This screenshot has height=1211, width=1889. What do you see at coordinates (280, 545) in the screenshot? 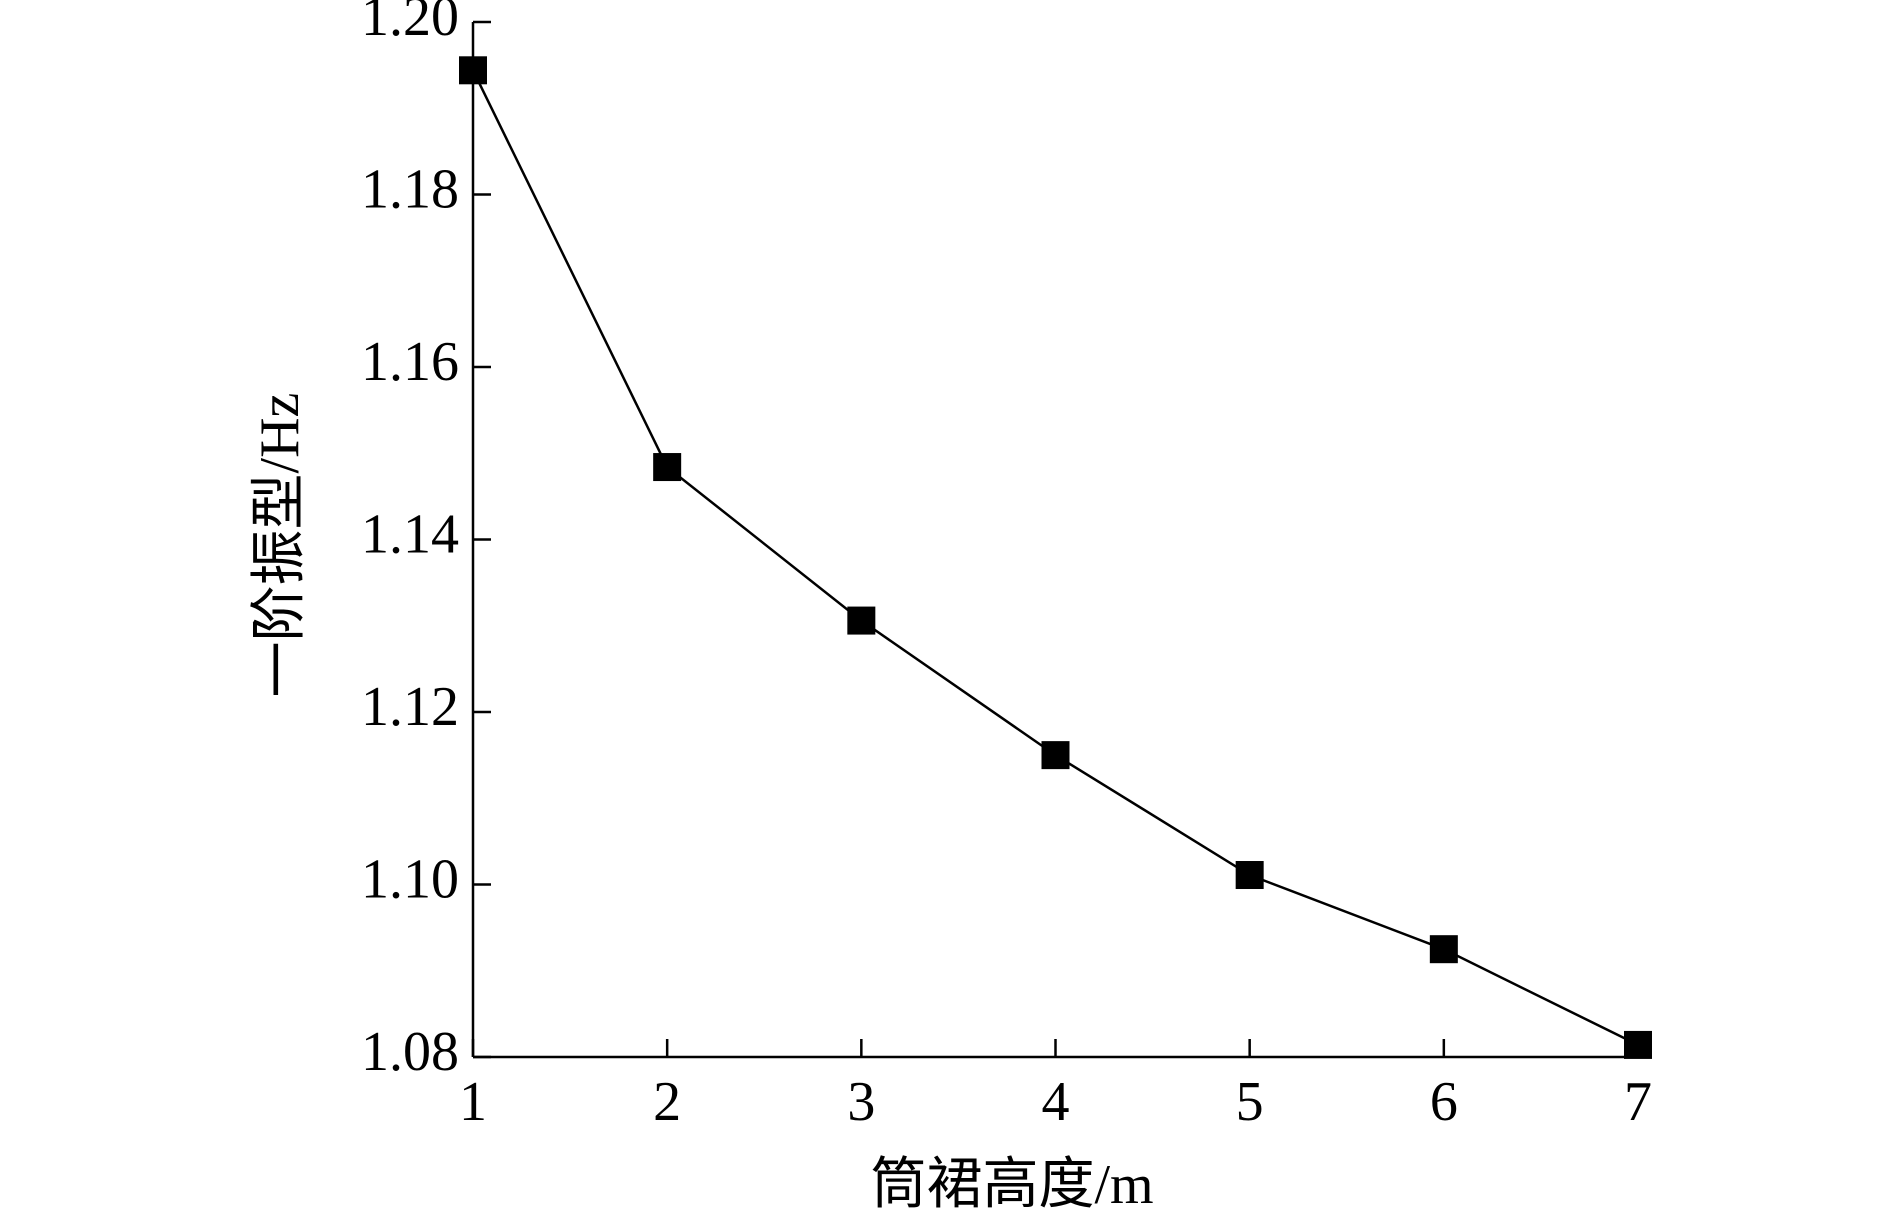
I see `y-axis-label: 一阶振型/Hz` at bounding box center [280, 545].